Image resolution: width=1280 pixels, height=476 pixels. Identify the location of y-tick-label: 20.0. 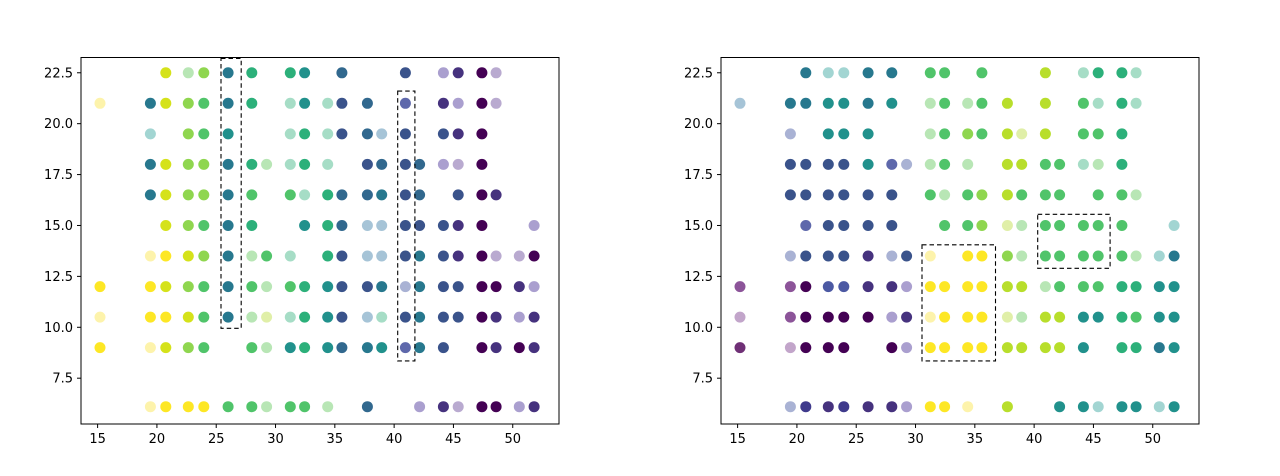
(58, 124).